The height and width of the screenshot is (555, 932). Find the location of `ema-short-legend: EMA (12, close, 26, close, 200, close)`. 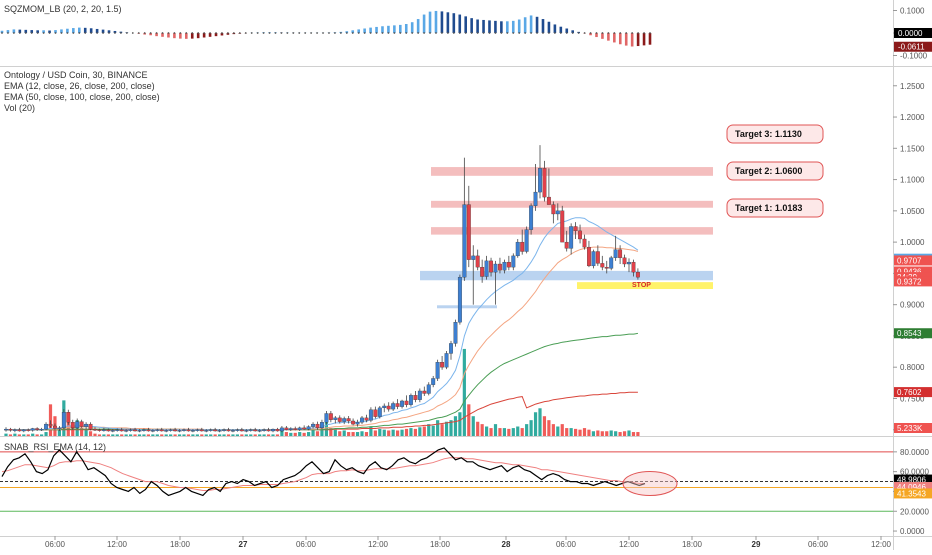

ema-short-legend: EMA (12, close, 26, close, 200, close) is located at coordinates (79, 86).